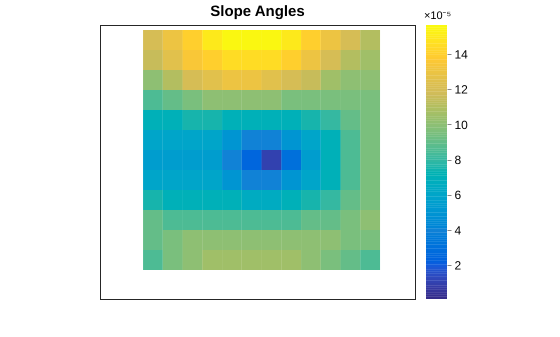 The height and width of the screenshot is (337, 560). What do you see at coordinates (458, 230) in the screenshot?
I see `color-bar-label: 4` at bounding box center [458, 230].